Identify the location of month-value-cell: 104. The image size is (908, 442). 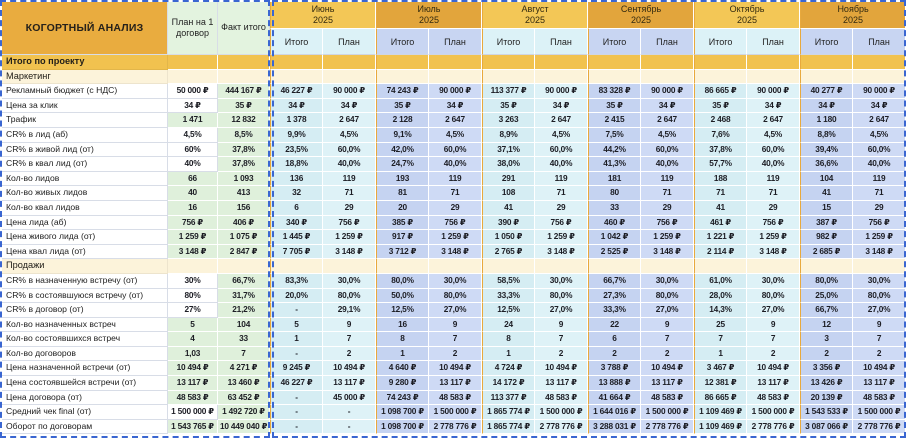
(827, 179).